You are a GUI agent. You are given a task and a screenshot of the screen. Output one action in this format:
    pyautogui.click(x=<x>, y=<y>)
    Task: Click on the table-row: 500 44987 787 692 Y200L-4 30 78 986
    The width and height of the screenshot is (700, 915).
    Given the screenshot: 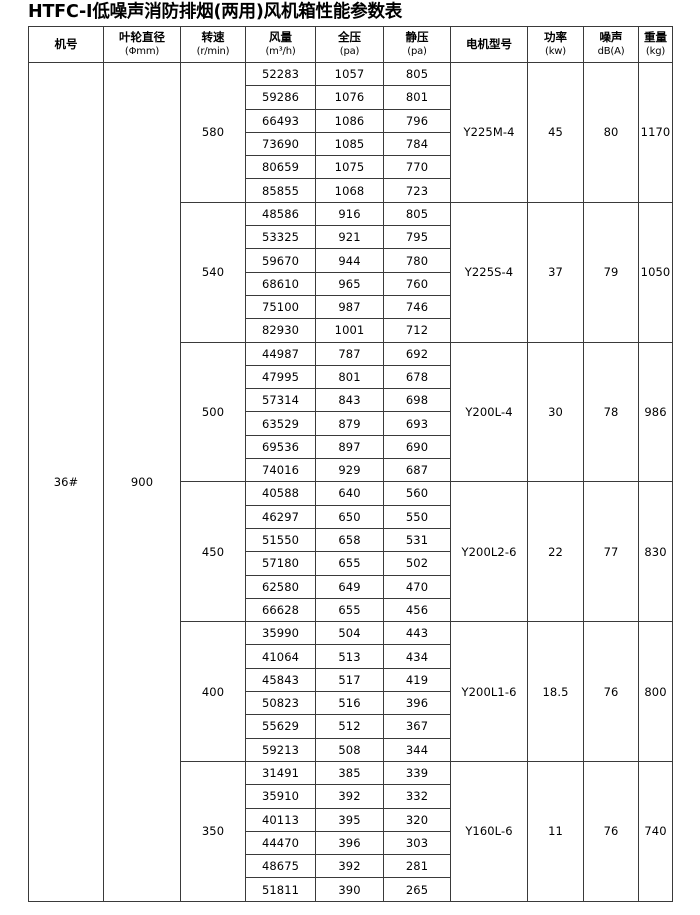 What is the action you would take?
    pyautogui.click(x=351, y=412)
    